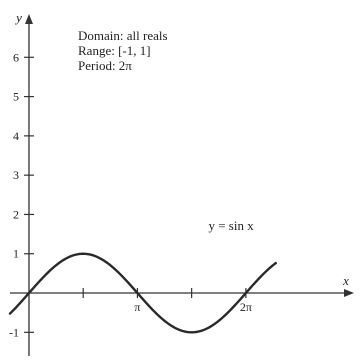 The height and width of the screenshot is (364, 360). What do you see at coordinates (123, 35) in the screenshot?
I see `domain-text: Domain: all reals` at bounding box center [123, 35].